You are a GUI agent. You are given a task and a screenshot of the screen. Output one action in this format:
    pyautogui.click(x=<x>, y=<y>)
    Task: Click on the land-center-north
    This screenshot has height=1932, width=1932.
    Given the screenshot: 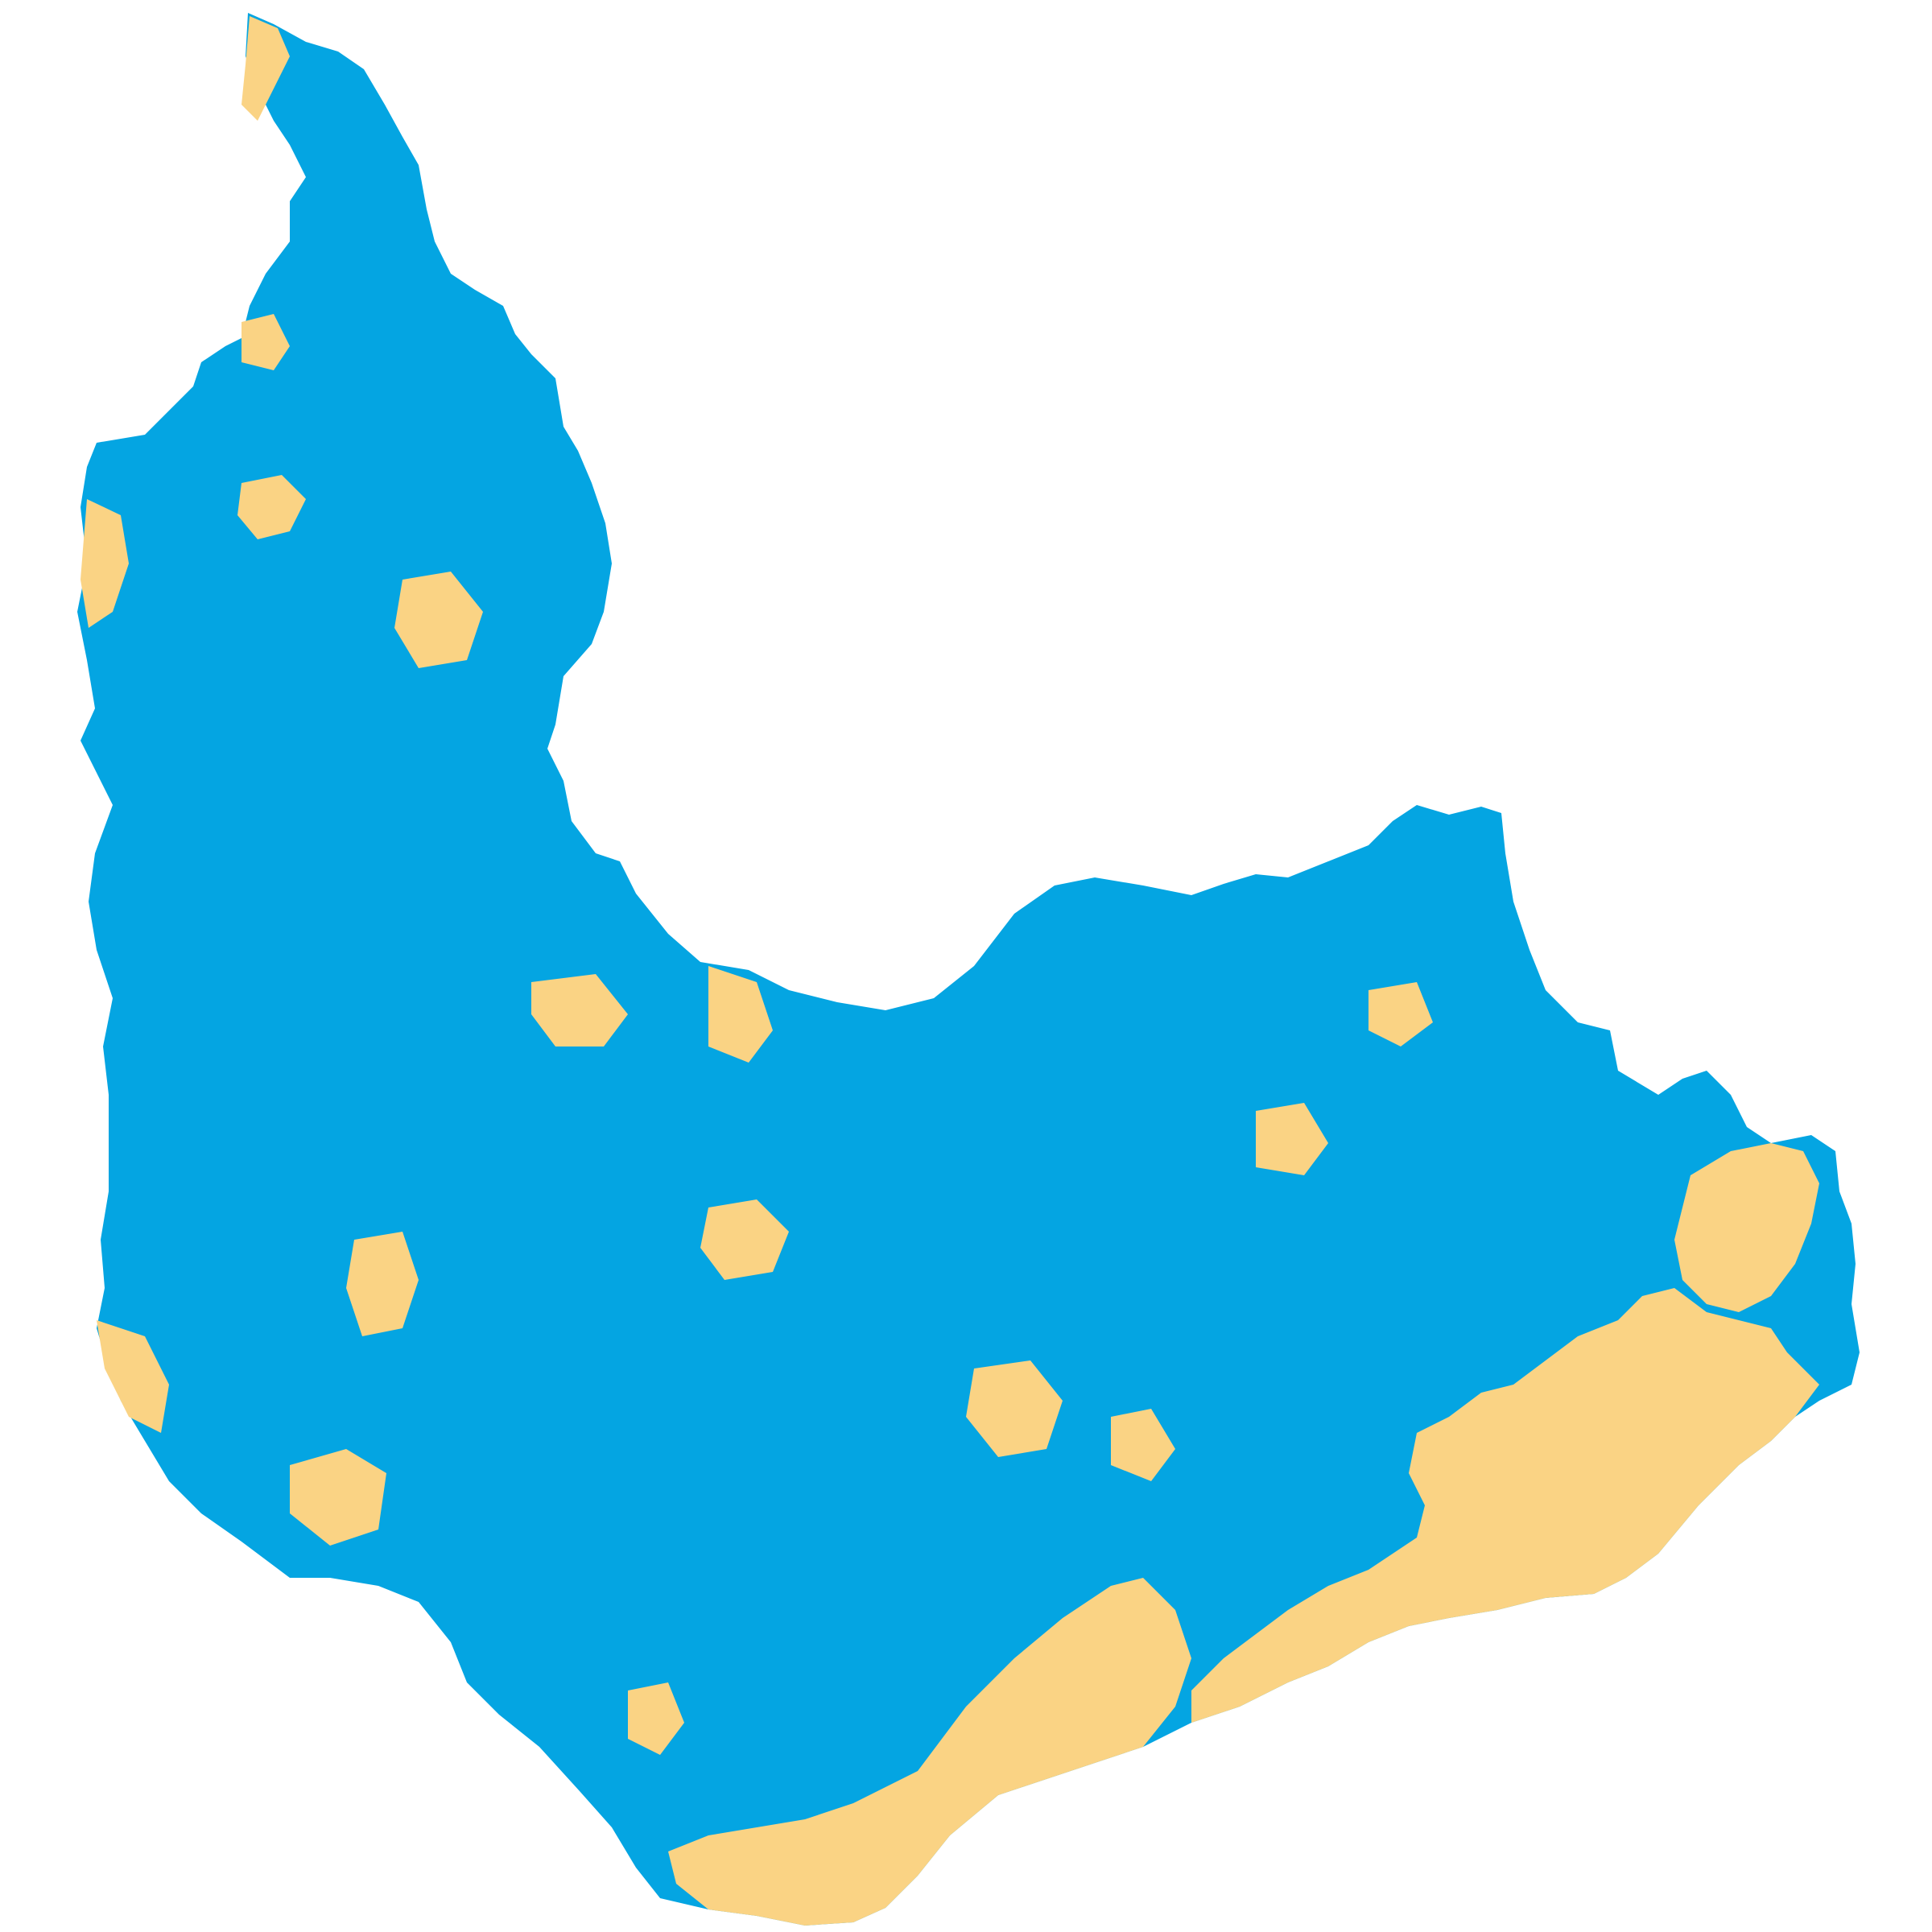 What is the action you would take?
    pyautogui.click(x=579, y=1010)
    